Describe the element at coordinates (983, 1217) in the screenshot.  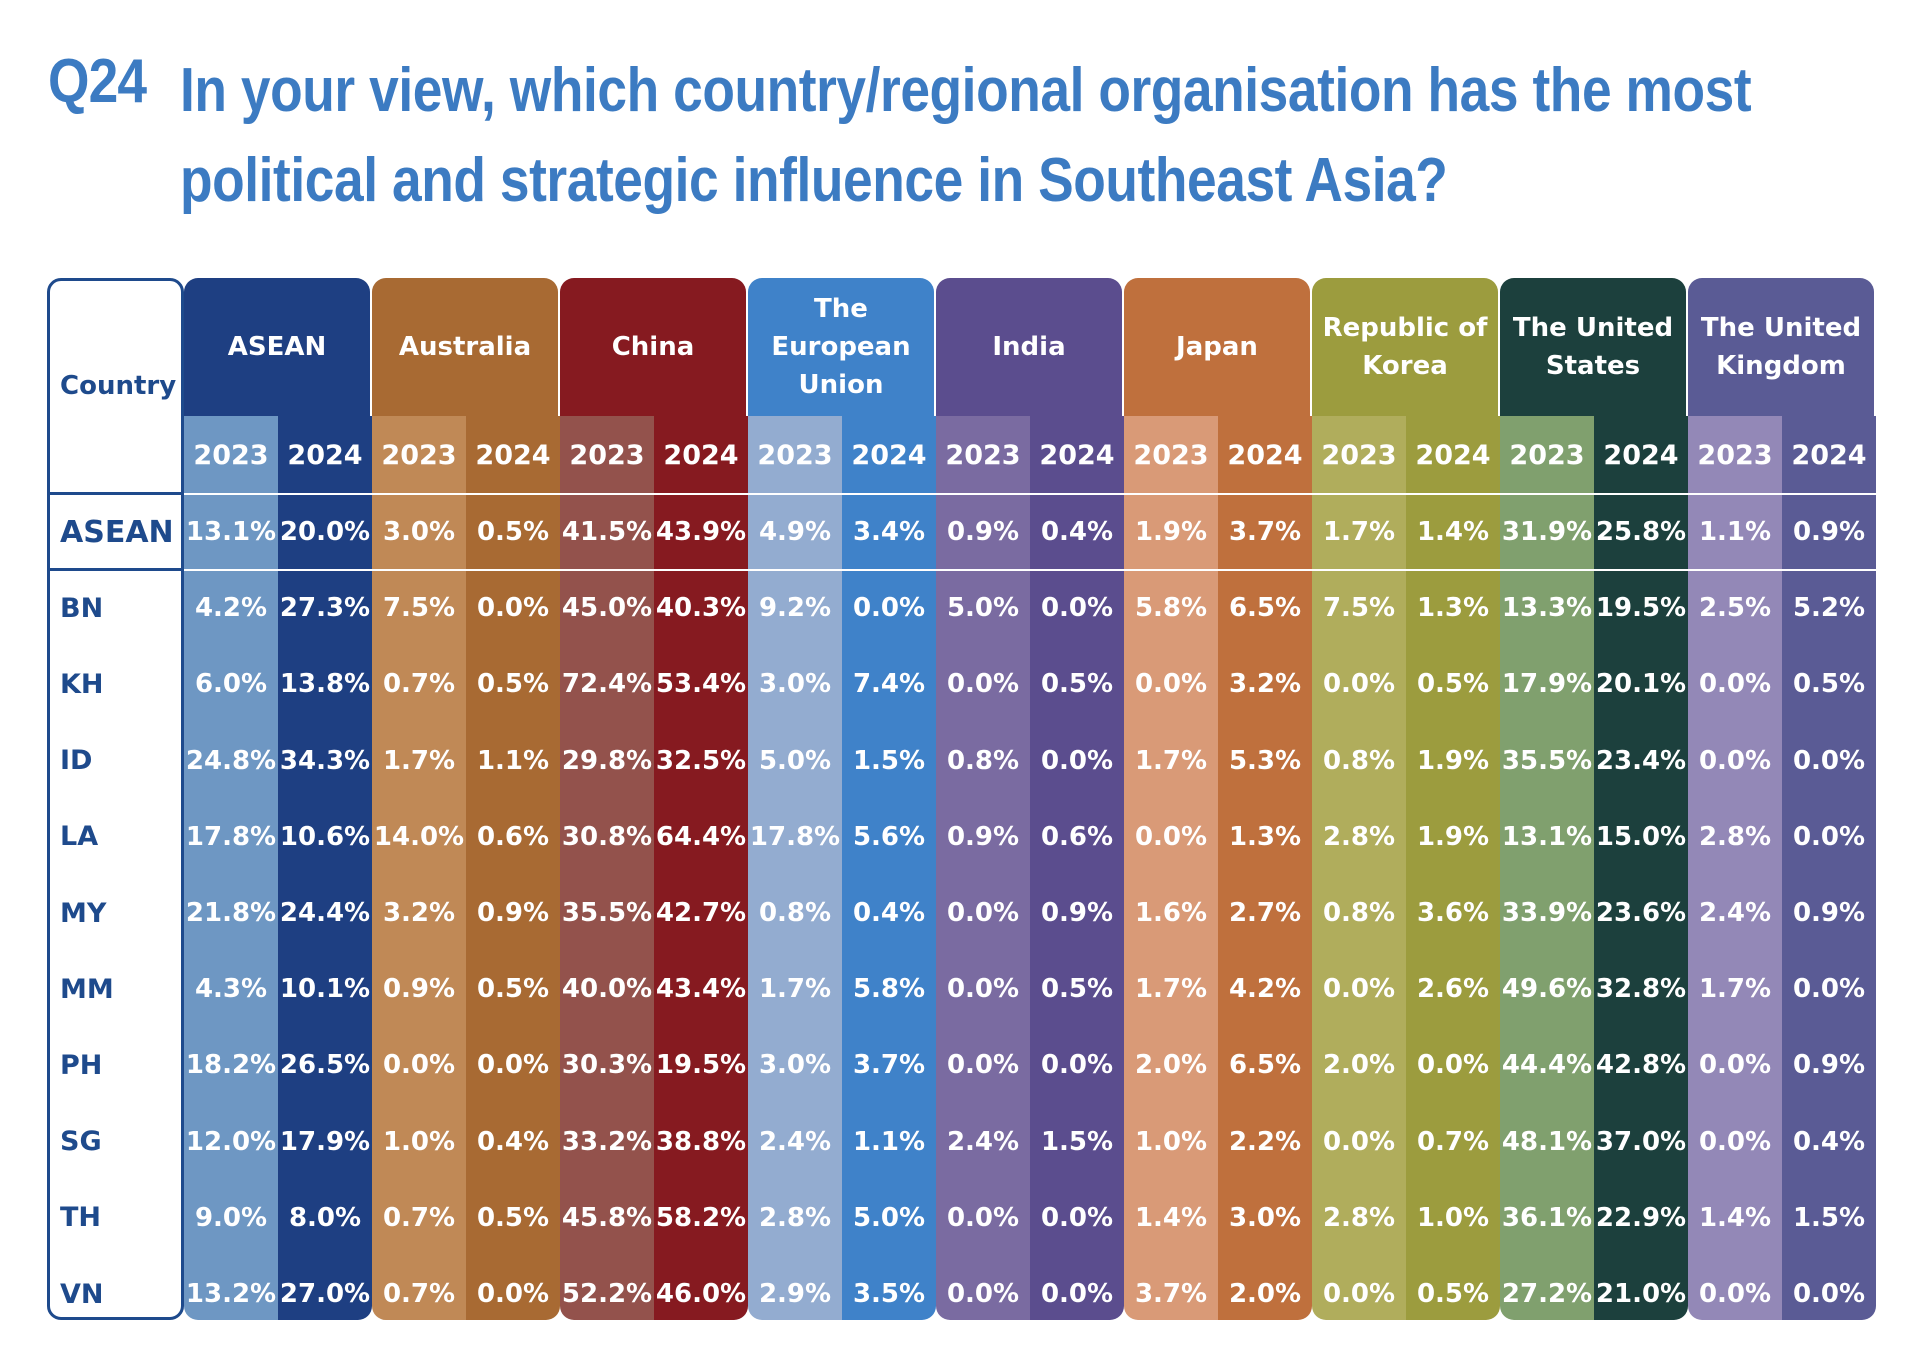
I see `cell-th-8: 0.0%` at that location.